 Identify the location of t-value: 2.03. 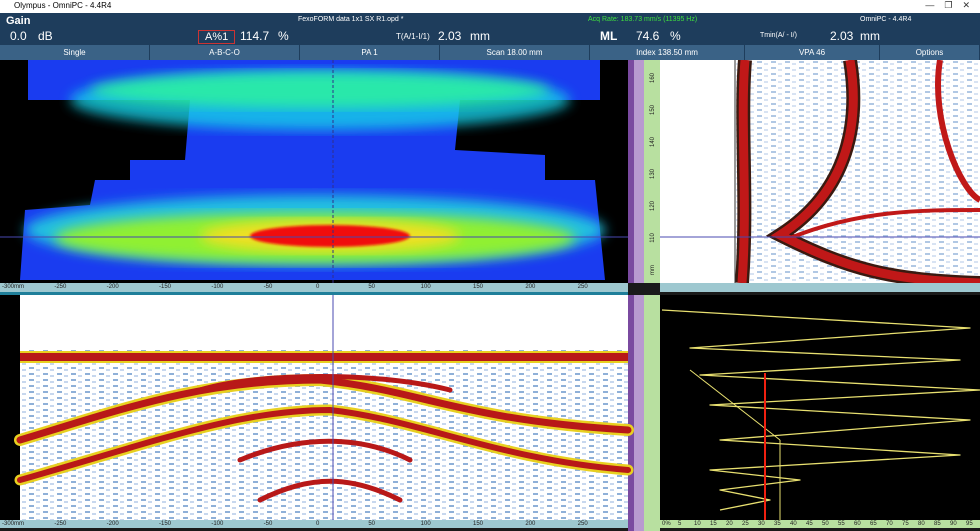
(450, 36).